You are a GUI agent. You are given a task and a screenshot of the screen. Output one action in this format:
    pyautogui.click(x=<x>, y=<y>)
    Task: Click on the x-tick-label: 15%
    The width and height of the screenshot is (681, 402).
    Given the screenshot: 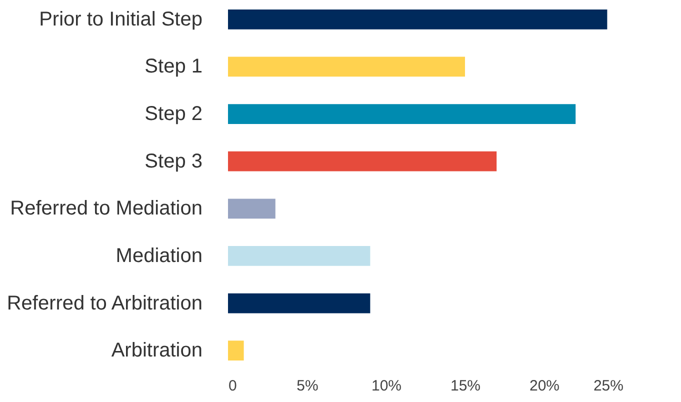 What is the action you would take?
    pyautogui.click(x=465, y=386)
    